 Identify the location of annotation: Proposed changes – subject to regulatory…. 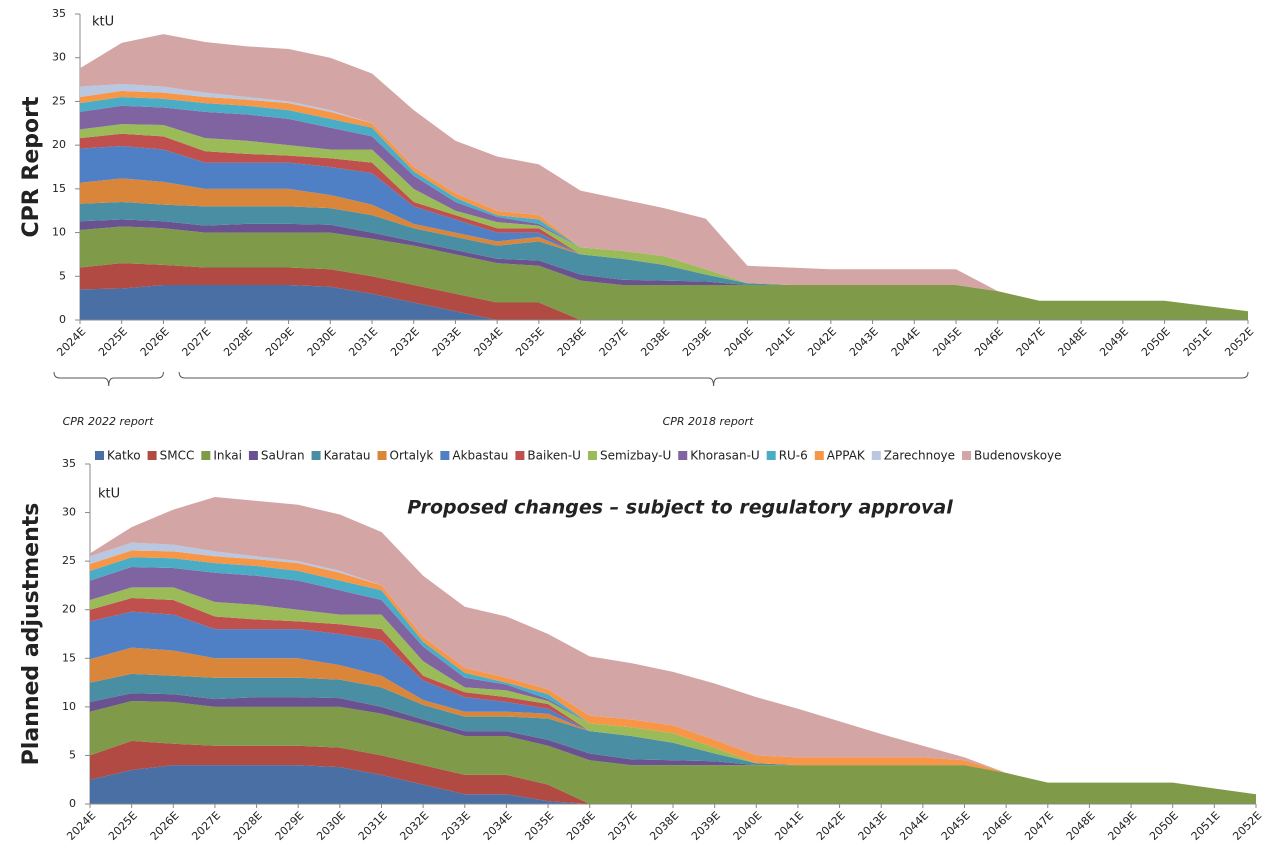
(680, 508).